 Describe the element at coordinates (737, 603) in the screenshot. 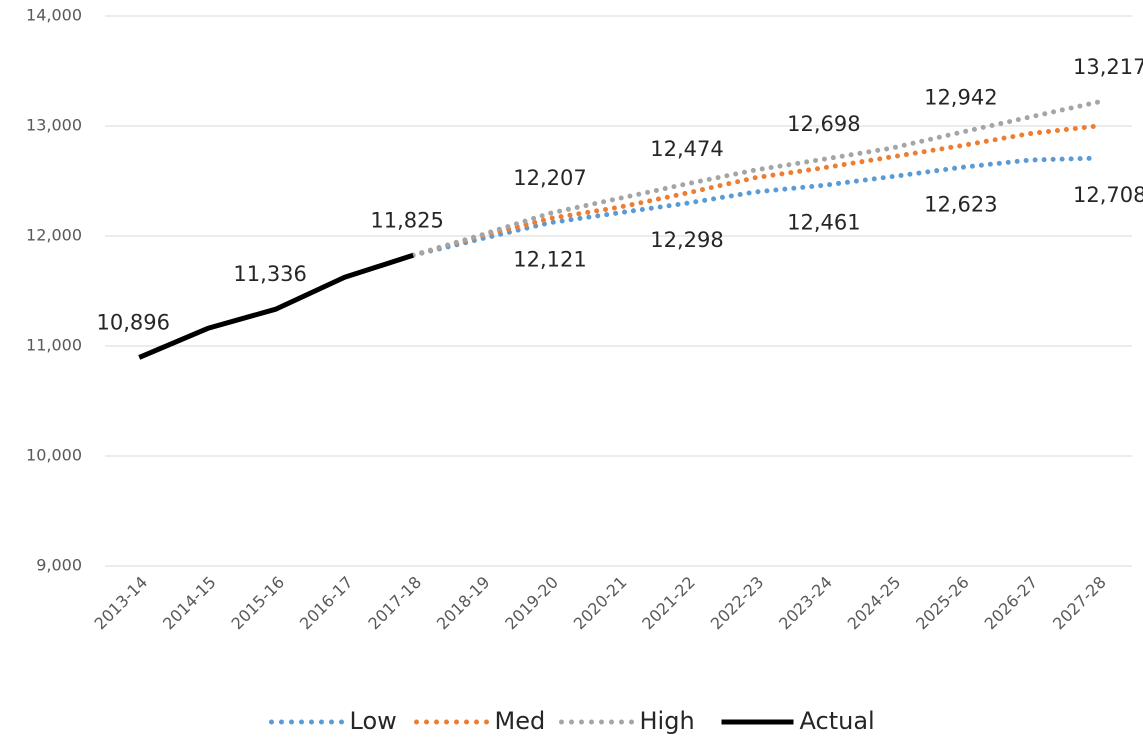

I see `x-tick-label: 2022-23` at that location.